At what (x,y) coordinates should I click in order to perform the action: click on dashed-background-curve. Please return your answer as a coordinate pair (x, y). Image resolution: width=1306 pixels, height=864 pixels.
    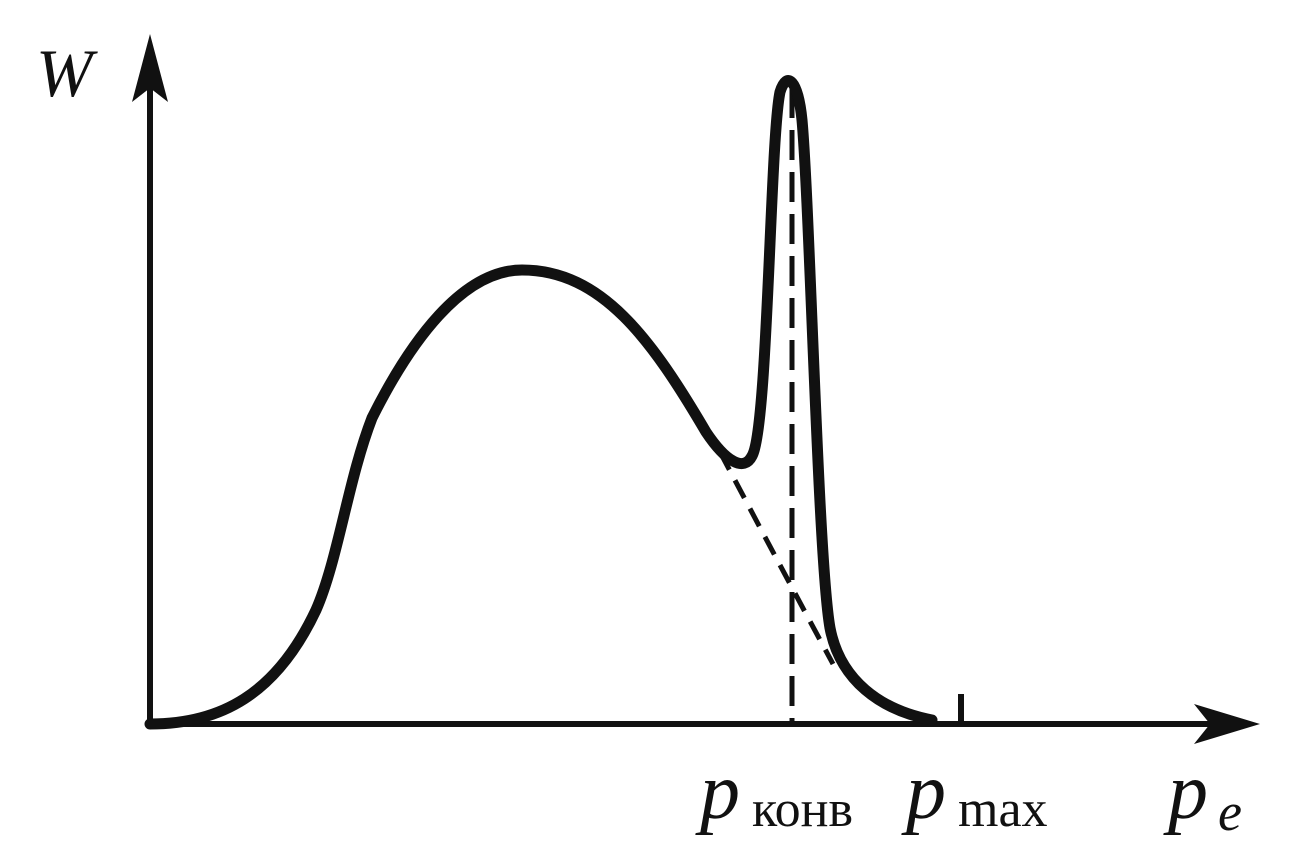
    Looking at the image, I should click on (776, 558).